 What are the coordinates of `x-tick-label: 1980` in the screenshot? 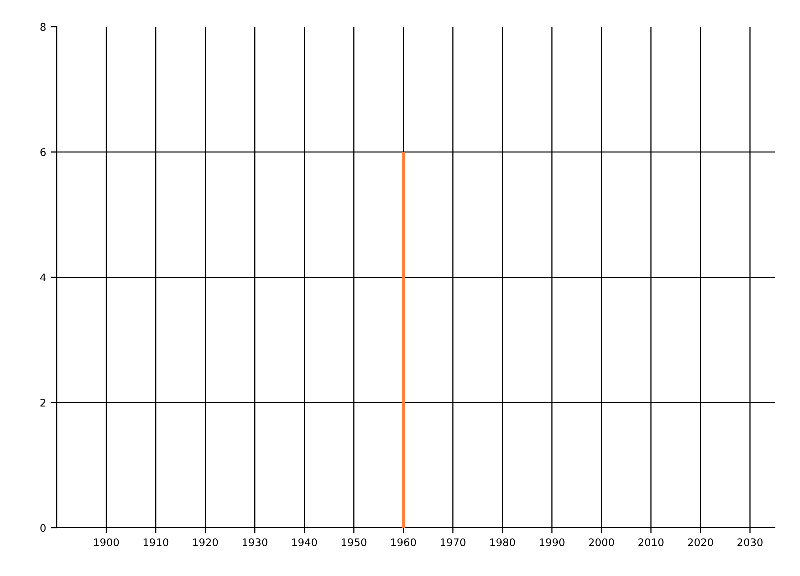 It's located at (503, 542).